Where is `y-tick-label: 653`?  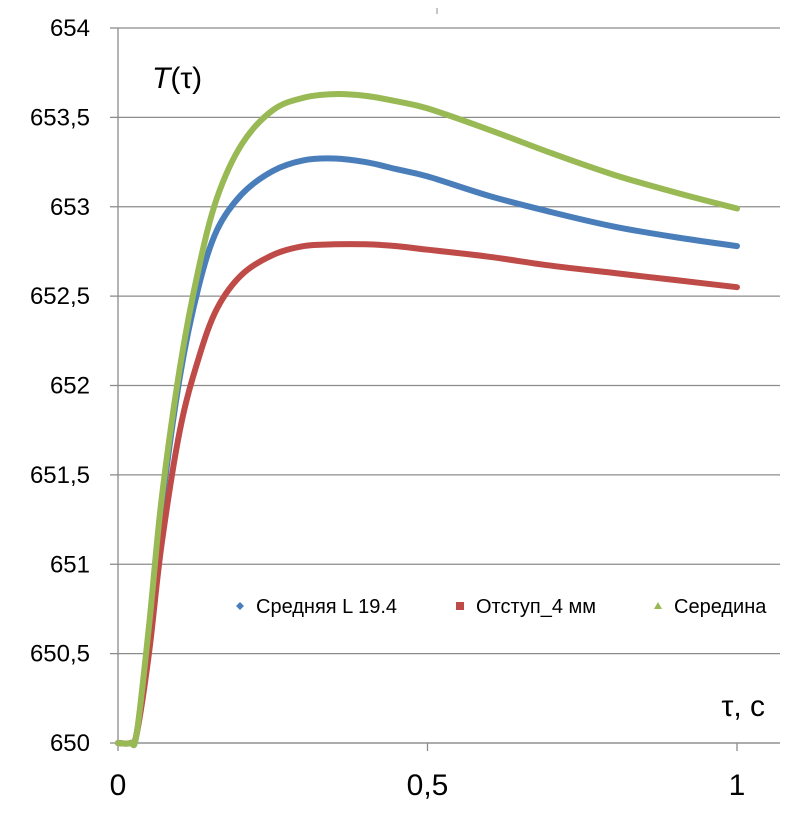 y-tick-label: 653 is located at coordinates (70, 207).